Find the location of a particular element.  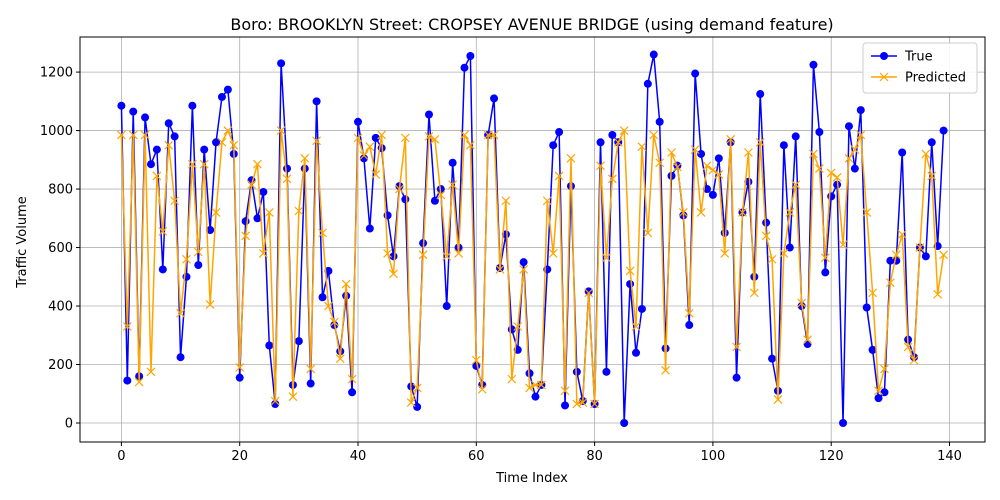

x-tick-label: 40 is located at coordinates (358, 456).